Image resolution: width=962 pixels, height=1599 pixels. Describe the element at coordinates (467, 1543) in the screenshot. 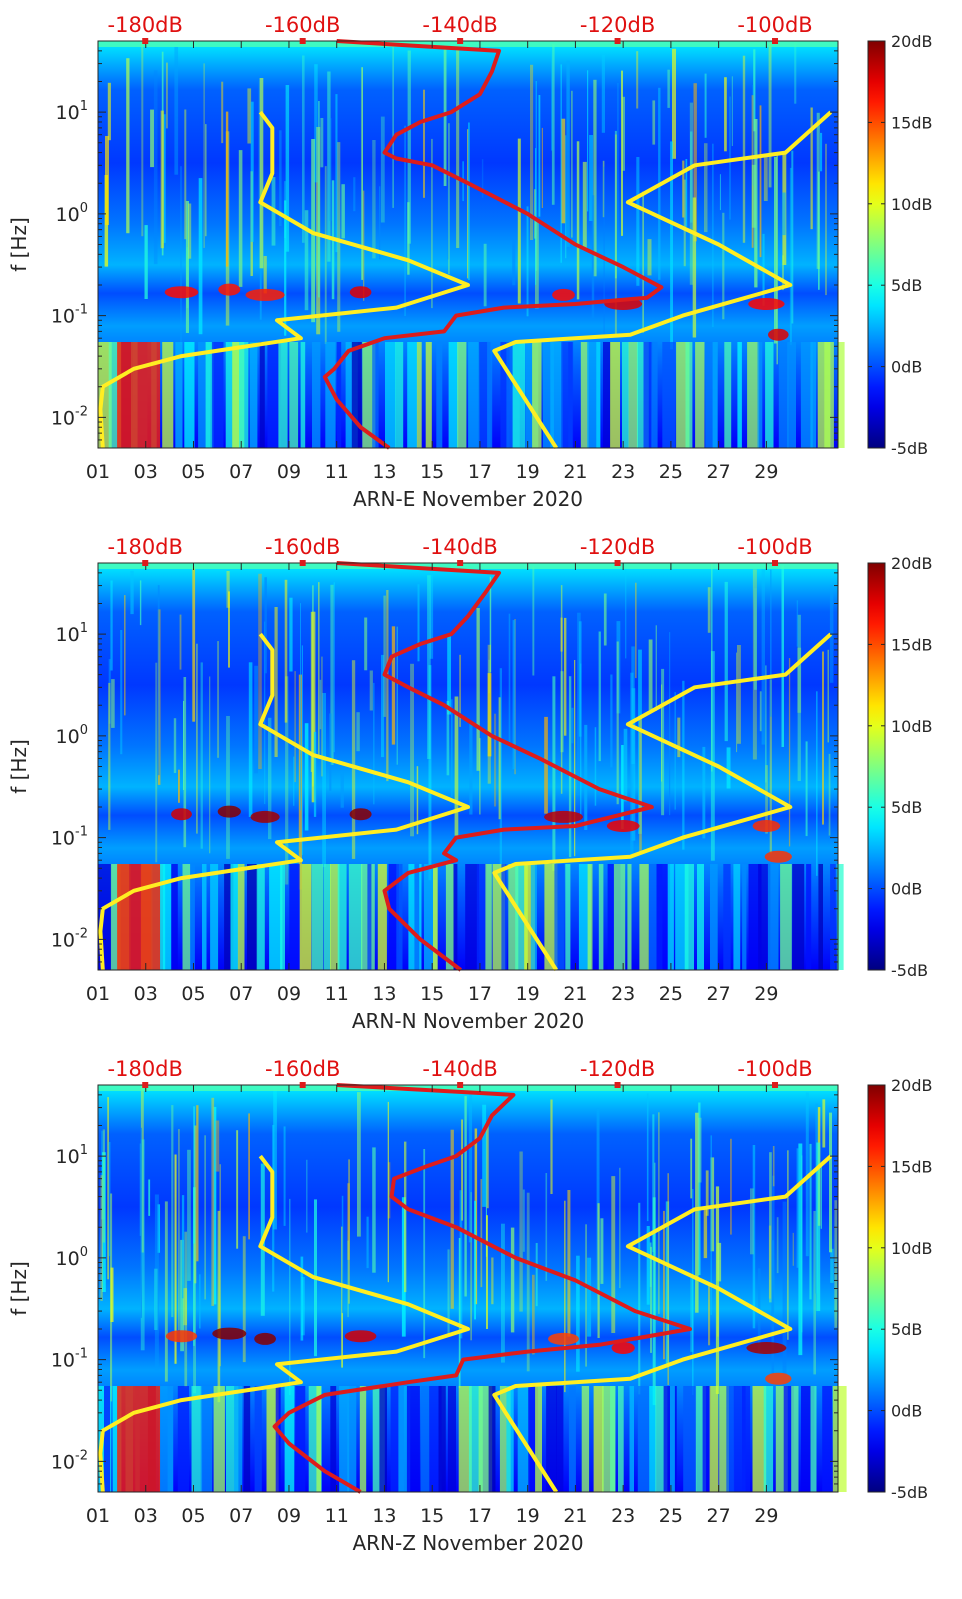

I see `x-axis-title: ARN-Z November 2020` at that location.